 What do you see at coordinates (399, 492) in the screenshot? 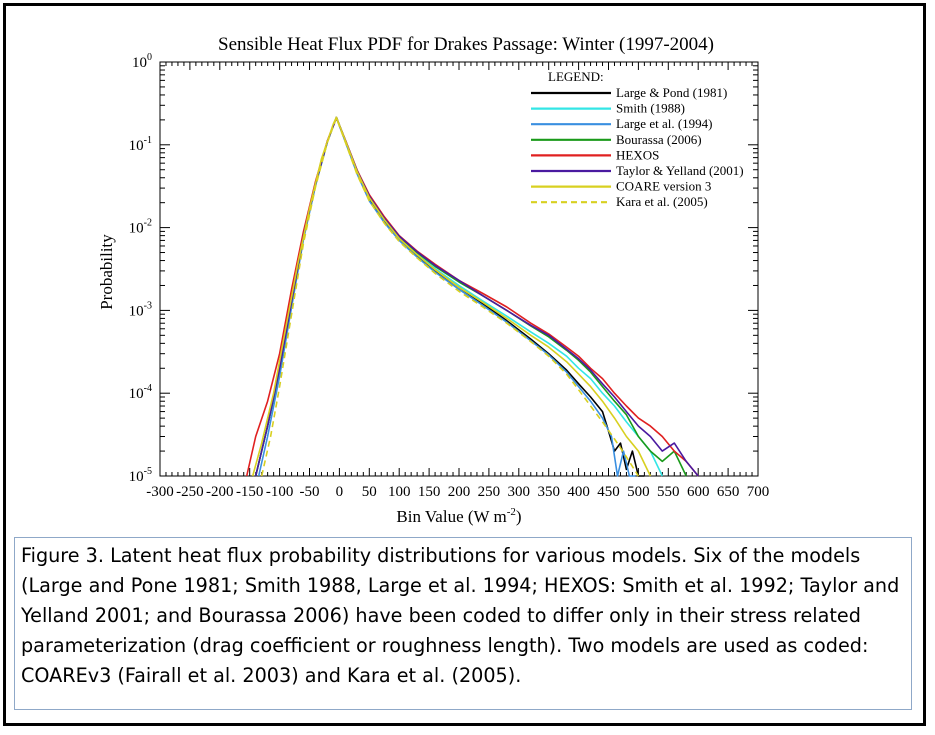
I see `x-tick-label: 100` at bounding box center [399, 492].